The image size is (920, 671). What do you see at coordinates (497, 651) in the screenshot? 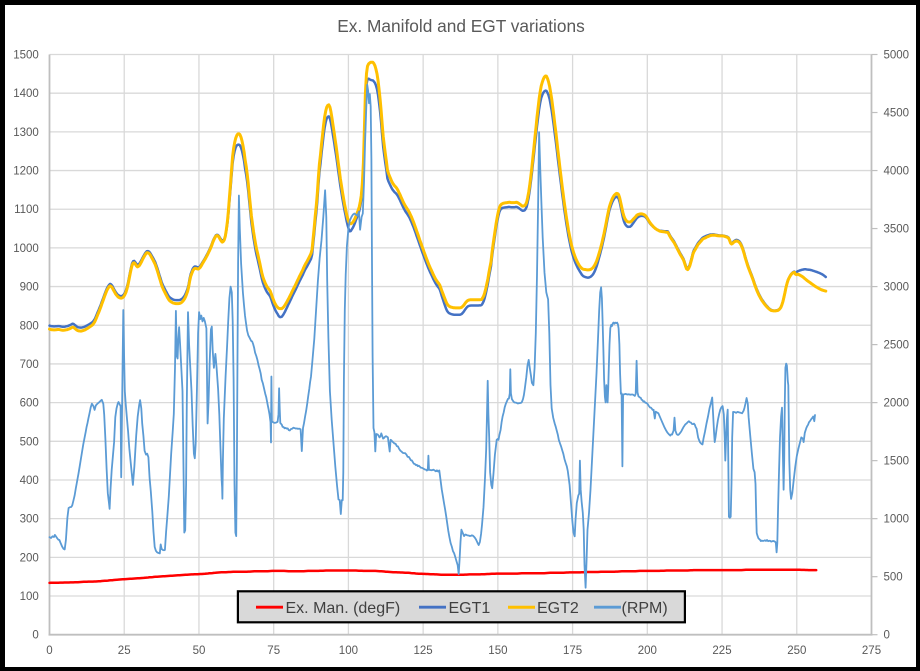
I see `svg-text: 150` at bounding box center [497, 651].